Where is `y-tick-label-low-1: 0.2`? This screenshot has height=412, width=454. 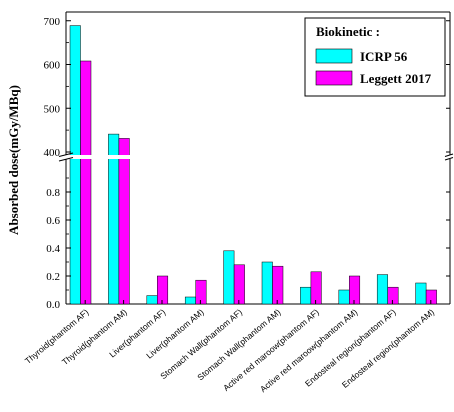
y-tick-label-low-1: 0.2 is located at coordinates (53, 277).